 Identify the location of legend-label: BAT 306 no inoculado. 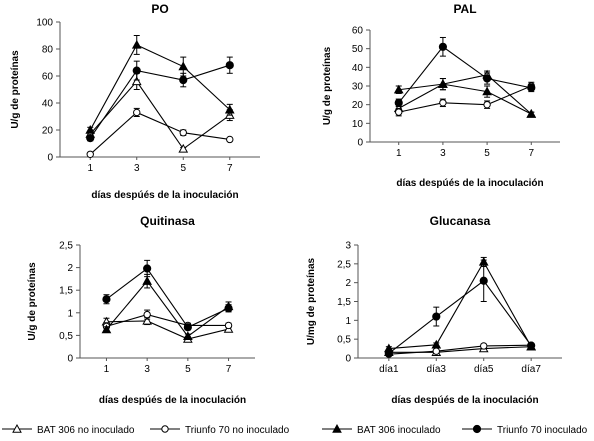
(86, 430).